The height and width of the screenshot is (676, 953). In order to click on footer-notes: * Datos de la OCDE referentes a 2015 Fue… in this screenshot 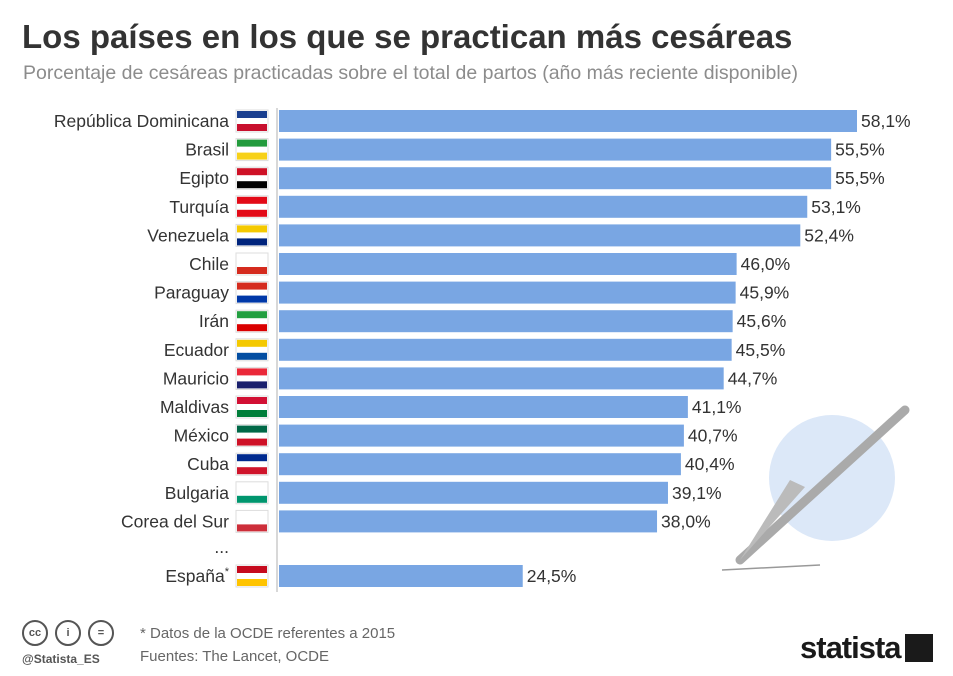, I will do `click(267, 645)`.